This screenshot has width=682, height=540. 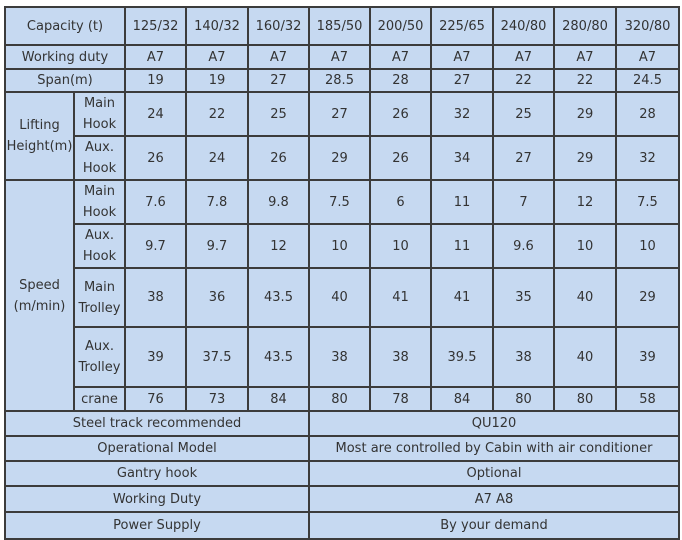 I want to click on working-duty-row: Working duty A7 A7 A7 A7 A7 A7 A7 A7 A7, so click(x=342, y=57).